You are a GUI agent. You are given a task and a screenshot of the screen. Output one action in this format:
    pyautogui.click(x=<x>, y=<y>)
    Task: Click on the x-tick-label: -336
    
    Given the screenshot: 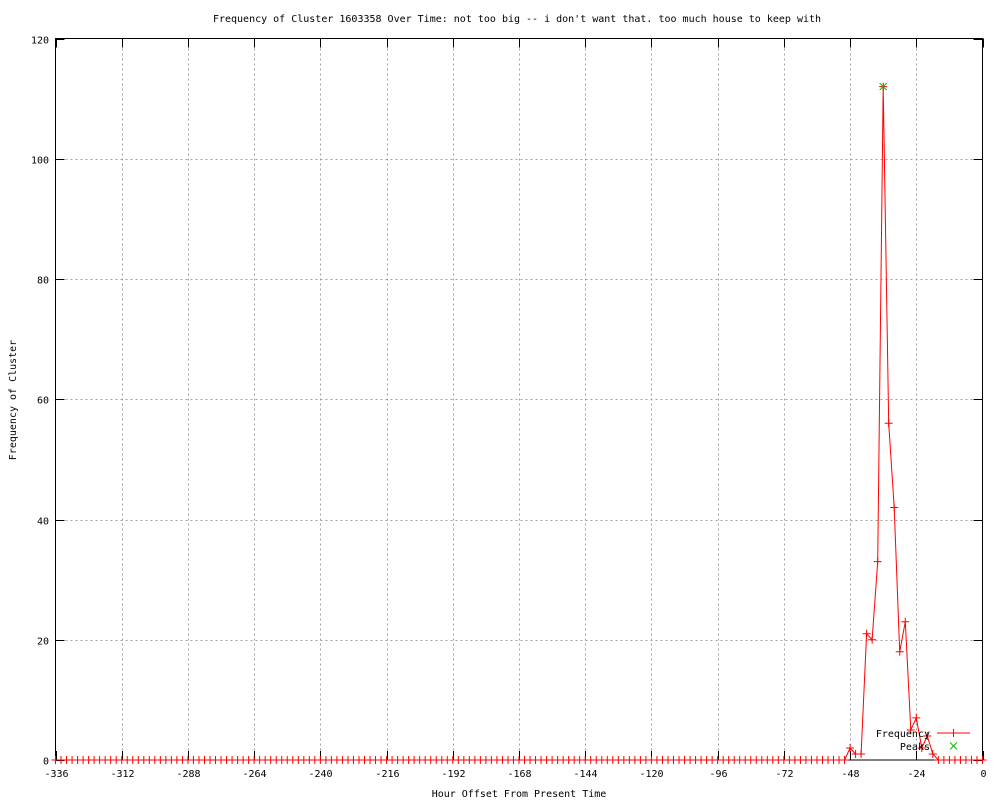 What is the action you would take?
    pyautogui.click(x=56, y=774)
    